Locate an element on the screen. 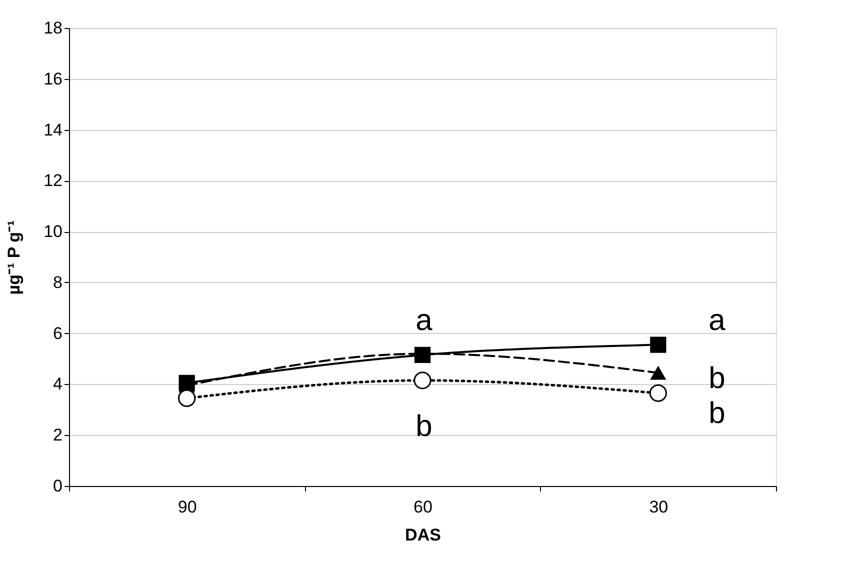  y-tick-label: 18 is located at coordinates (53, 28).